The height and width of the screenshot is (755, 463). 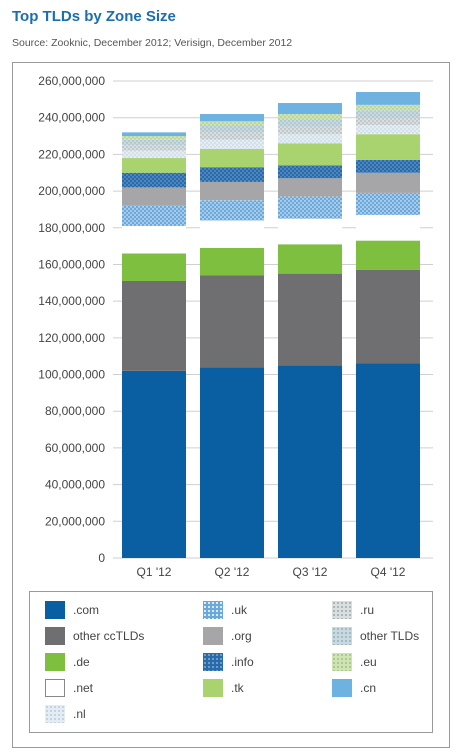 What do you see at coordinates (55, 714) in the screenshot?
I see `legend-swatch-nl` at bounding box center [55, 714].